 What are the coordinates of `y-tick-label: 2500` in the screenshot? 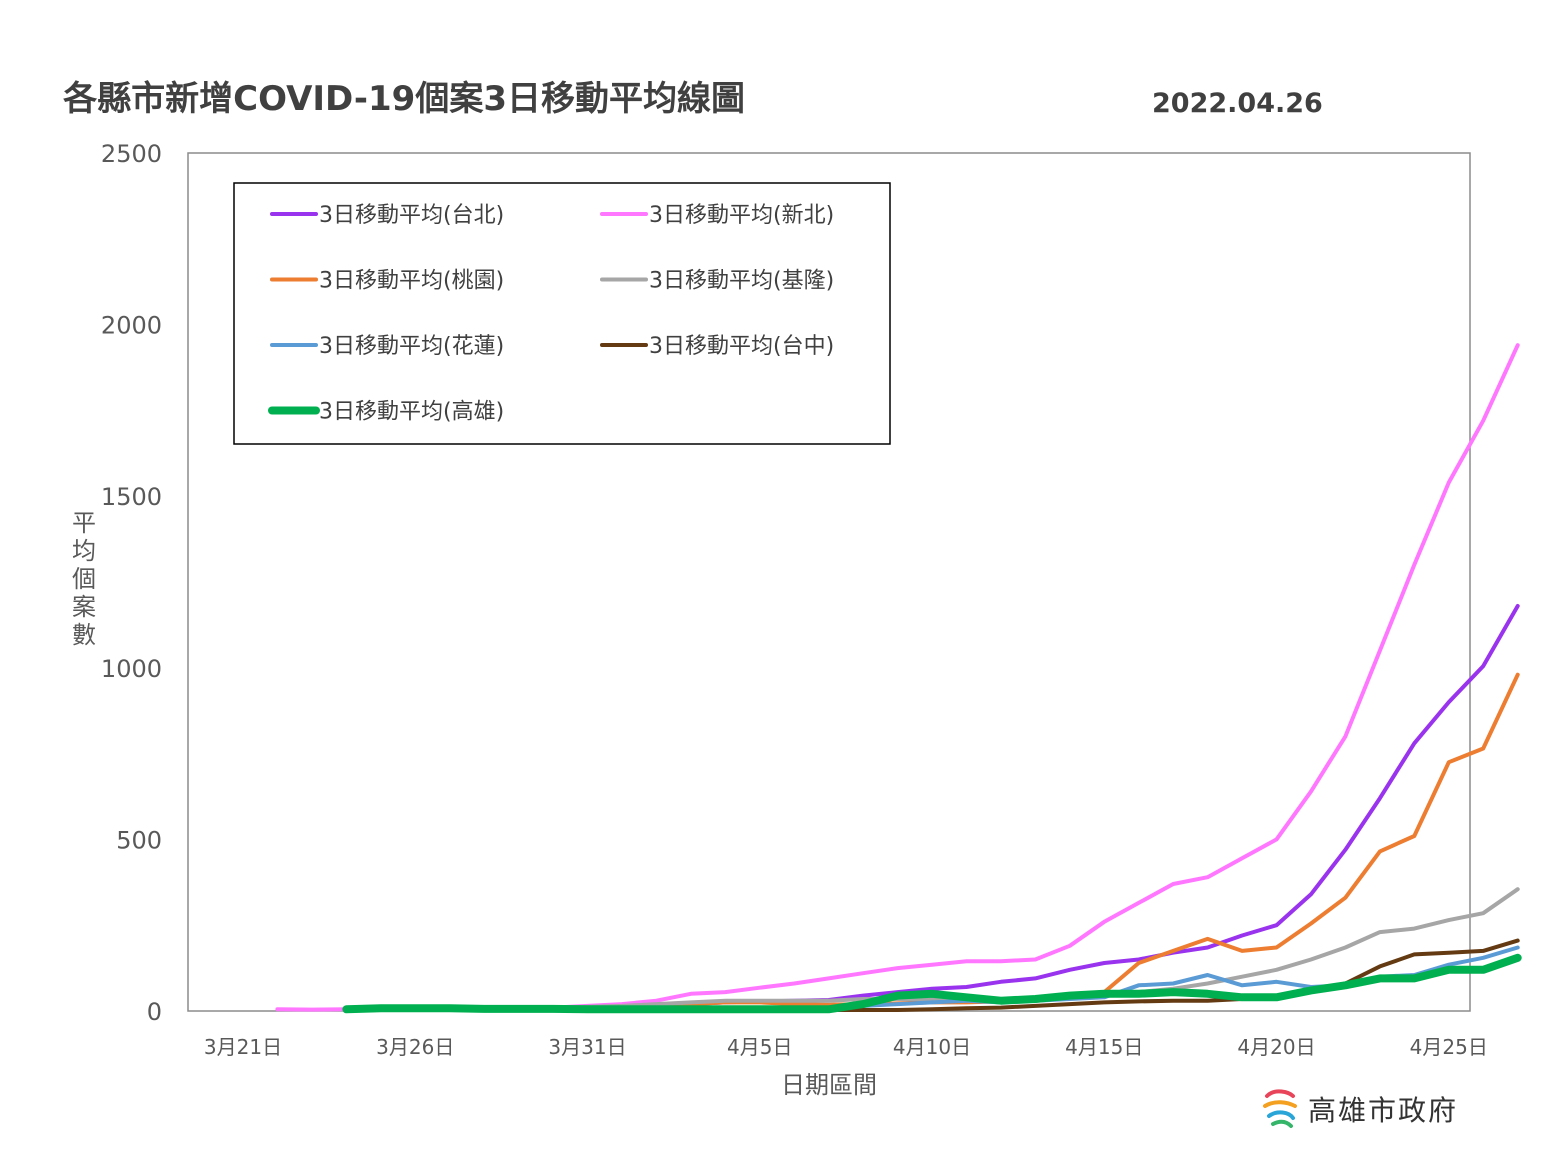 It's located at (131, 154).